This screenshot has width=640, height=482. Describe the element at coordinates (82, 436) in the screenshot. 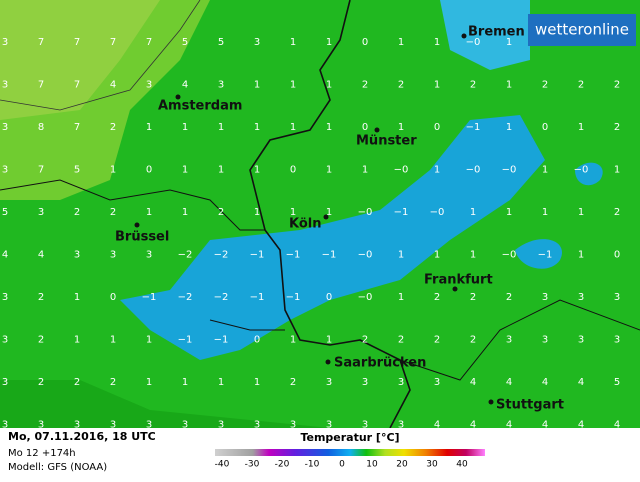

I see `date: Mo, 07.11.2016, 18 UTC` at that location.